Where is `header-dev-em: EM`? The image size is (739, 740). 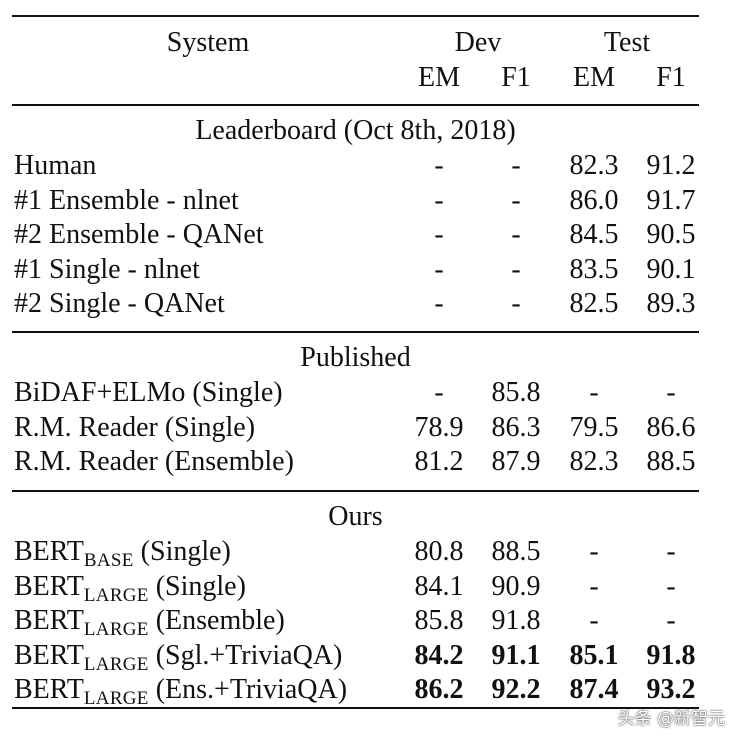 header-dev-em: EM is located at coordinates (439, 77).